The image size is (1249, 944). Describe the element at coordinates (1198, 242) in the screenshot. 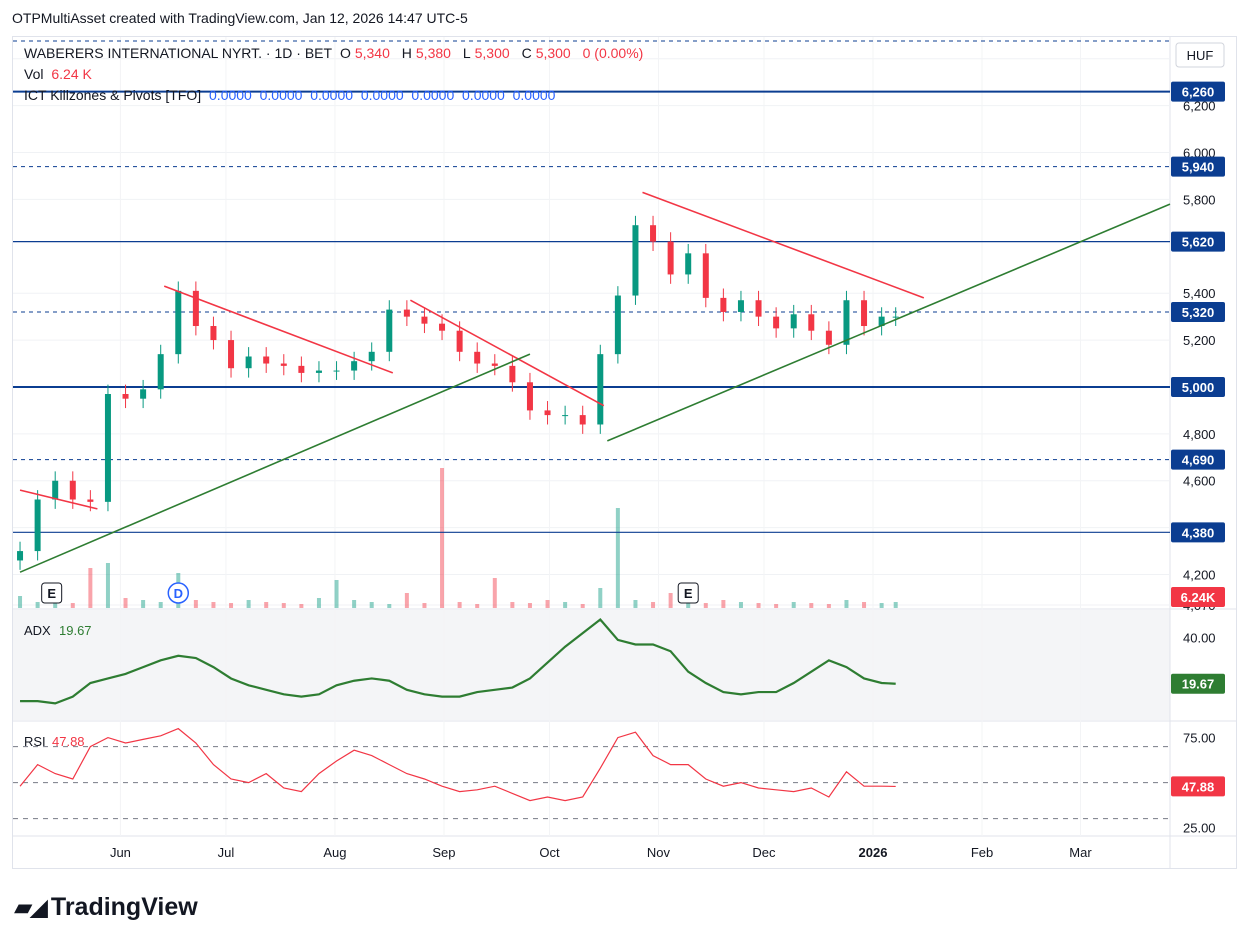

I see `price-level-tag: 5,620` at that location.